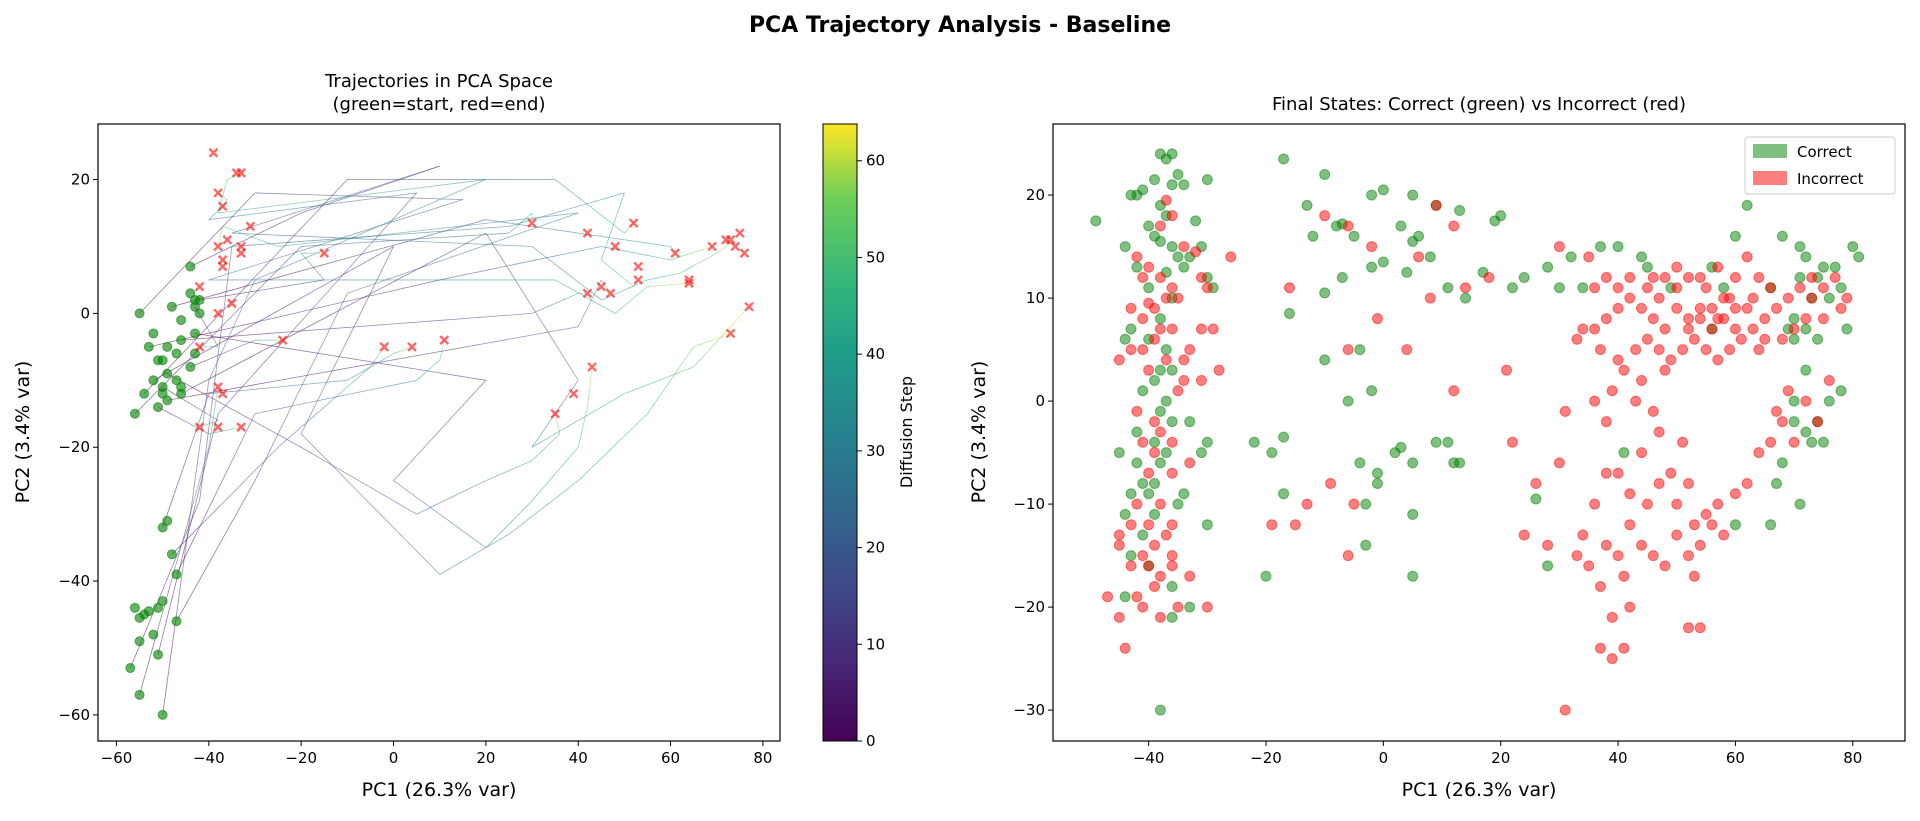  I want to click on colorbar-tick-label: 50, so click(875, 257).